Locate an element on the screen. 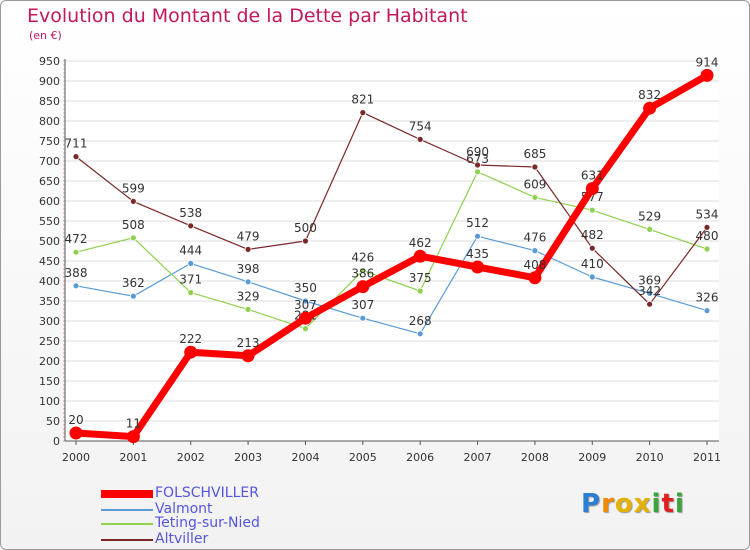 Image resolution: width=750 pixels, height=550 pixels. data-label: 444 is located at coordinates (190, 250).